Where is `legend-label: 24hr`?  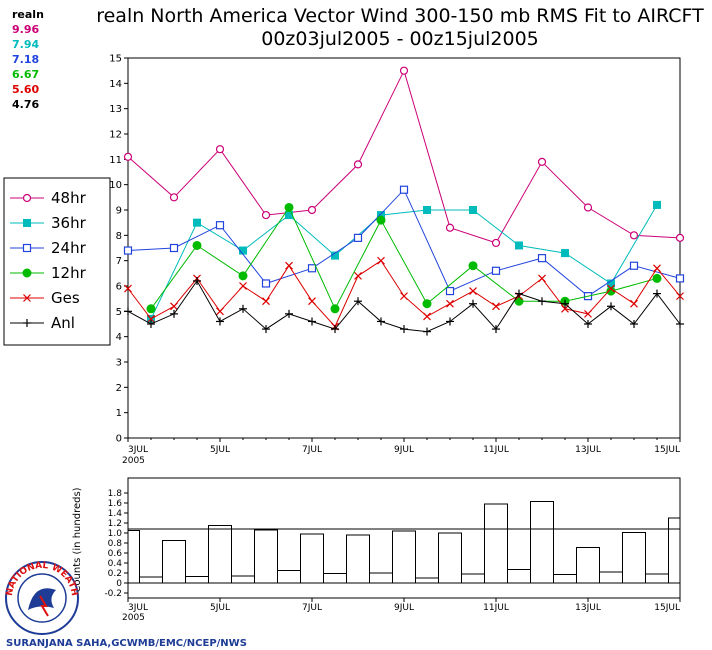 legend-label: 24hr is located at coordinates (69, 248).